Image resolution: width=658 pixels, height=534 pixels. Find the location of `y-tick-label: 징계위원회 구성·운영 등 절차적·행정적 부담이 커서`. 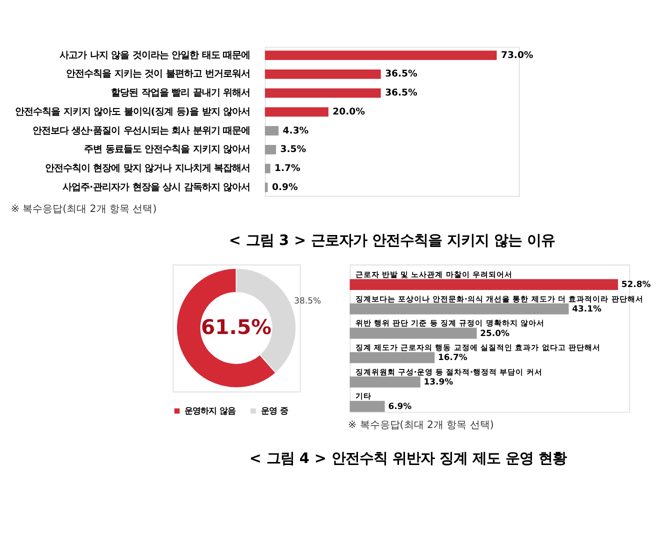

y-tick-label: 징계위원회 구성·운영 등 절차적·행정적 부담이 커서 is located at coordinates (448, 371).